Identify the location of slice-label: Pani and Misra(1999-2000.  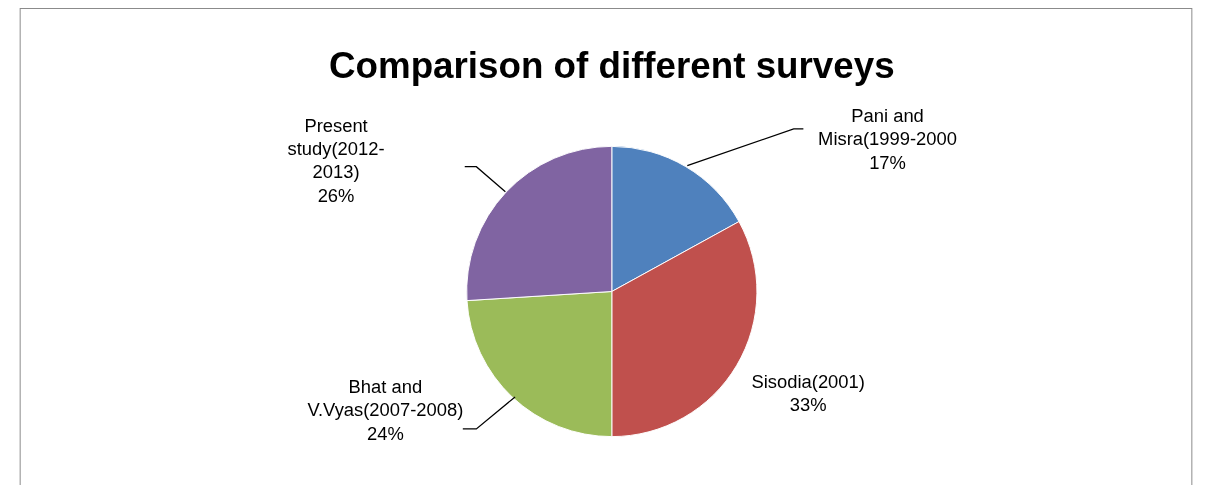
(888, 127).